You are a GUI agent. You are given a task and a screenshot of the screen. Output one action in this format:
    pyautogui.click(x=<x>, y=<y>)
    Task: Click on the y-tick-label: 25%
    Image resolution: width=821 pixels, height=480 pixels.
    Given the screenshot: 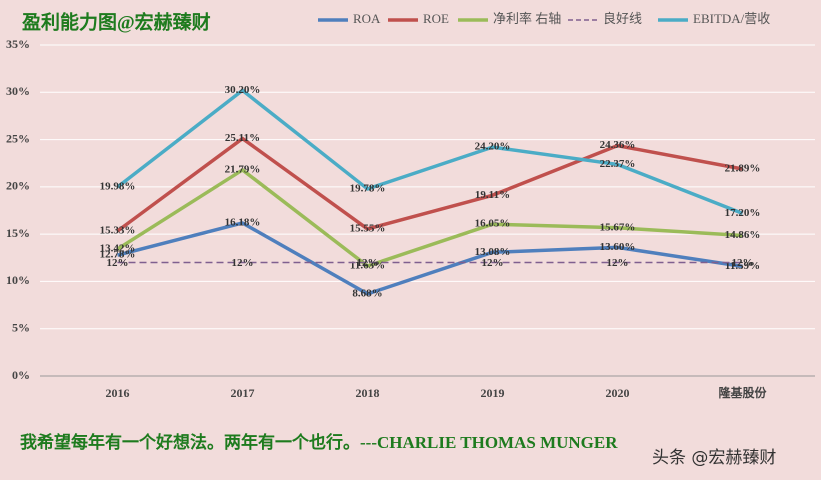 What is the action you would take?
    pyautogui.click(x=18, y=138)
    